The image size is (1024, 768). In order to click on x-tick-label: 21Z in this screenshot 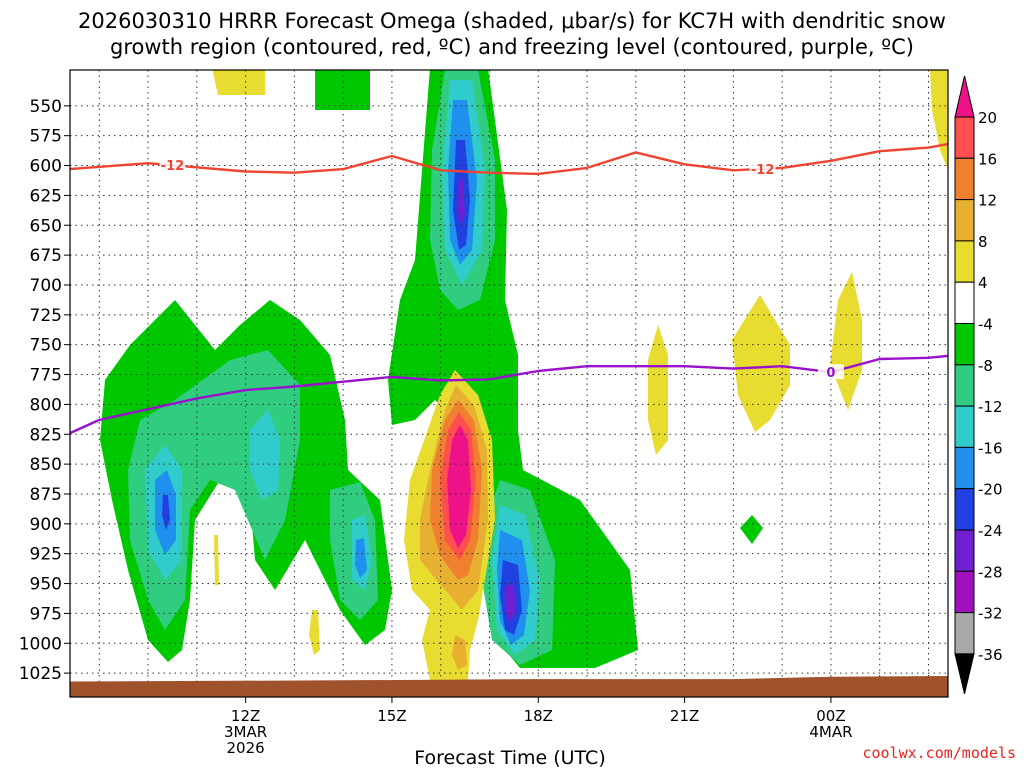, I will do `click(684, 716)`.